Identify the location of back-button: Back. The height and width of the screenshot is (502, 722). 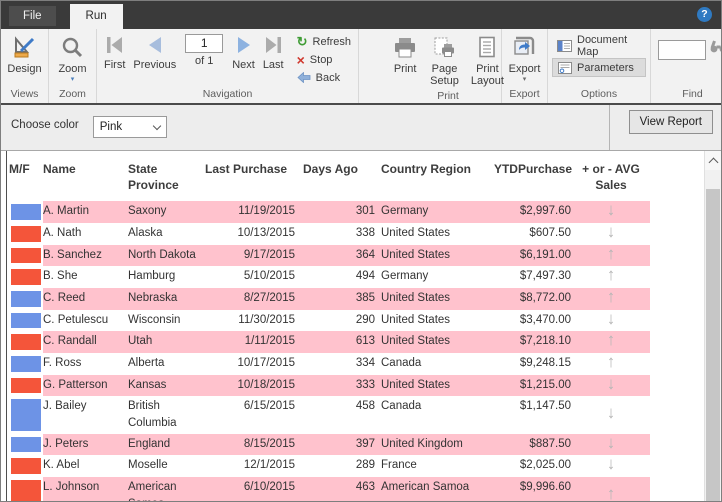
(324, 77).